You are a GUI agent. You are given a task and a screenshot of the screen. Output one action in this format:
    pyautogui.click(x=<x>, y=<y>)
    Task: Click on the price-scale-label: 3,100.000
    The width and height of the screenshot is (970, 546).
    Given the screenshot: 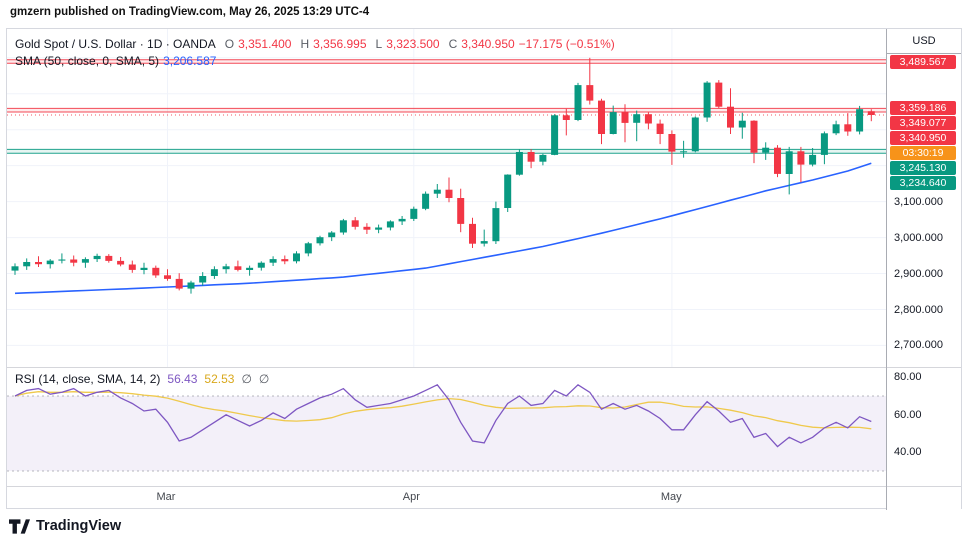 What is the action you would take?
    pyautogui.click(x=918, y=201)
    